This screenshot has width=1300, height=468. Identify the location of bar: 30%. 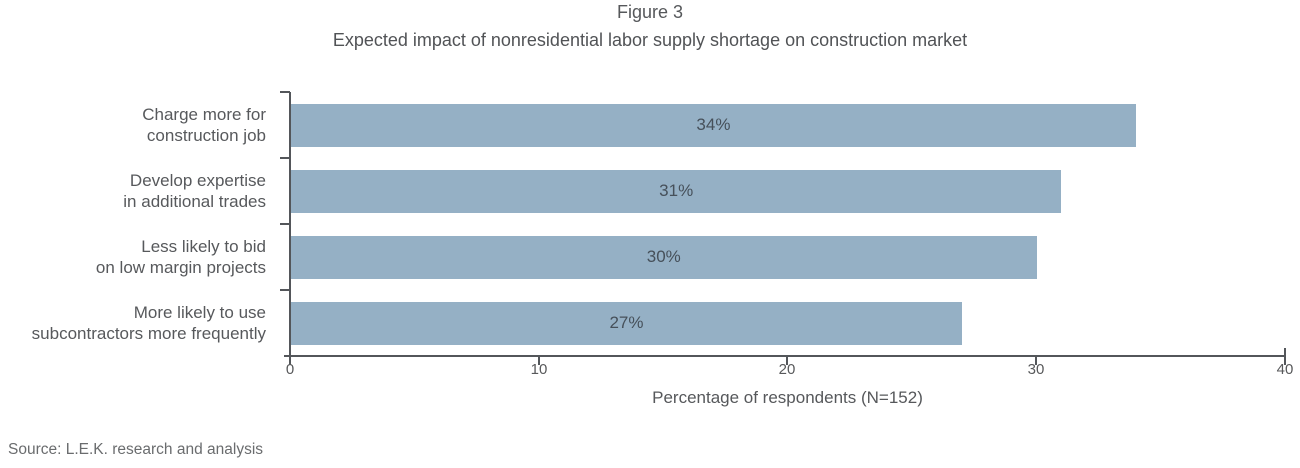
(664, 257).